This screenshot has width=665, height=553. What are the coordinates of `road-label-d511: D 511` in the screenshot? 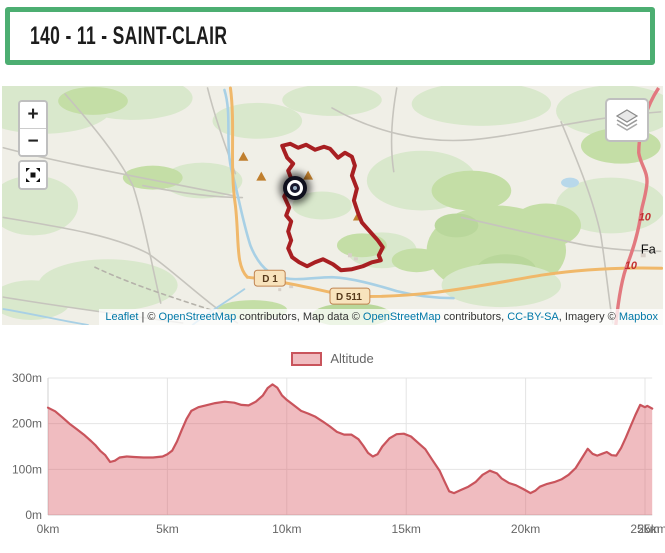 It's located at (350, 296).